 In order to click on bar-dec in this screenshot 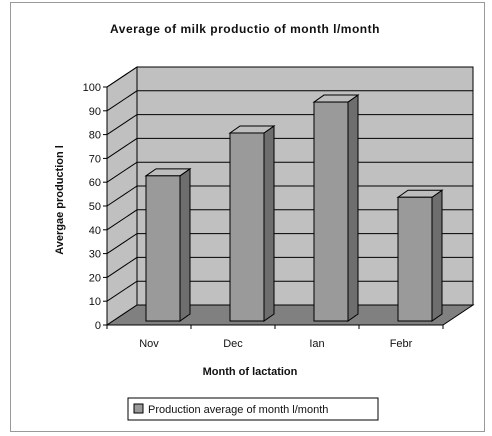, I will do `click(252, 223)`.